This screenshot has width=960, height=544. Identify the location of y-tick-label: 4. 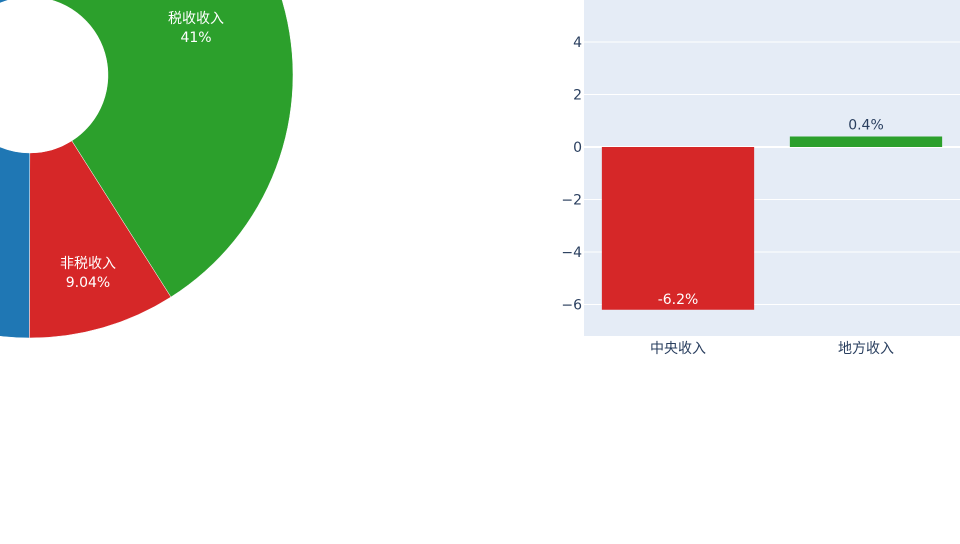
(577, 43).